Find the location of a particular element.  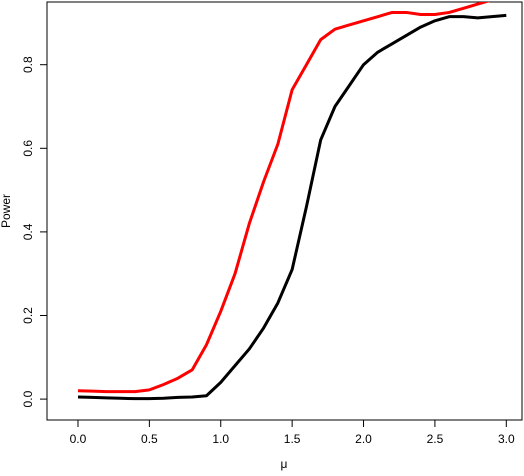

x-tick-label: 0.0 is located at coordinates (78, 439).